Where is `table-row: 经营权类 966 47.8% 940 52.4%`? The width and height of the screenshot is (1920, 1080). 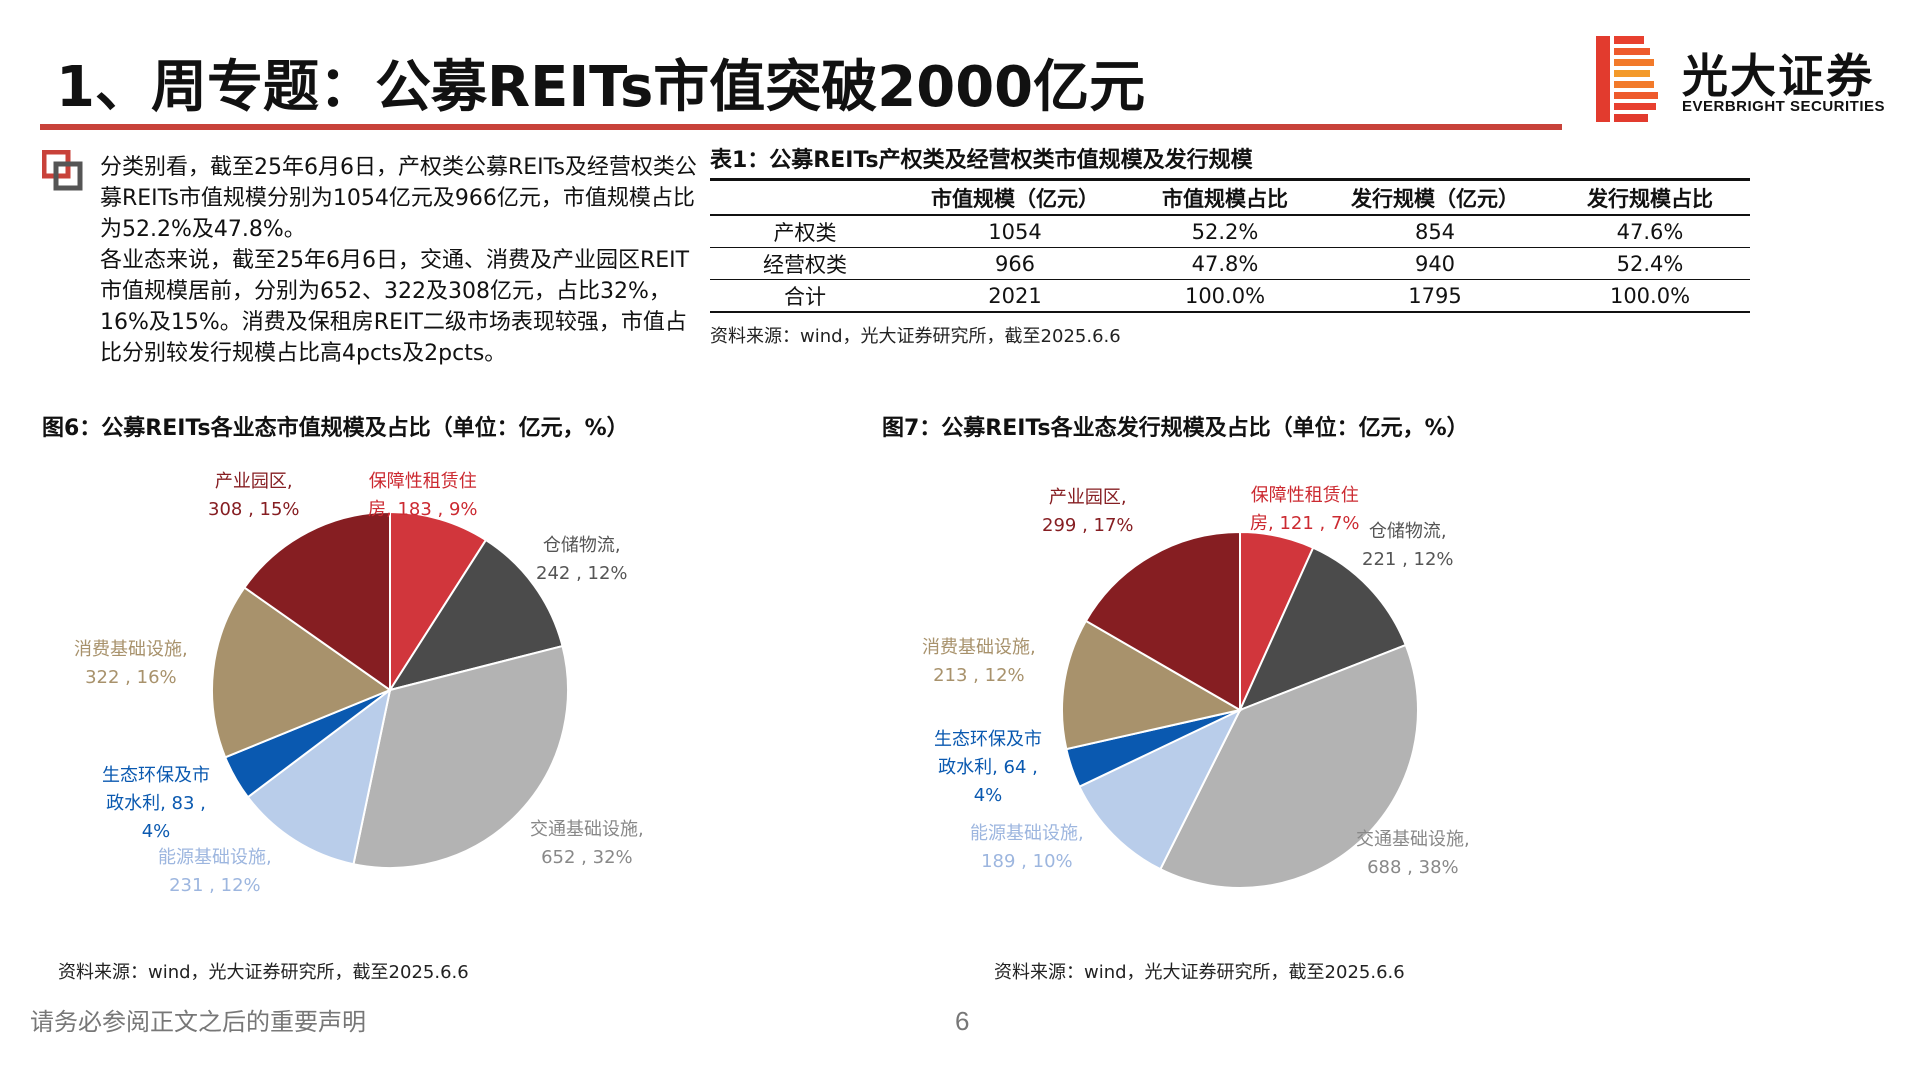
table-row: 经营权类 966 47.8% 940 52.4% is located at coordinates (1230, 264).